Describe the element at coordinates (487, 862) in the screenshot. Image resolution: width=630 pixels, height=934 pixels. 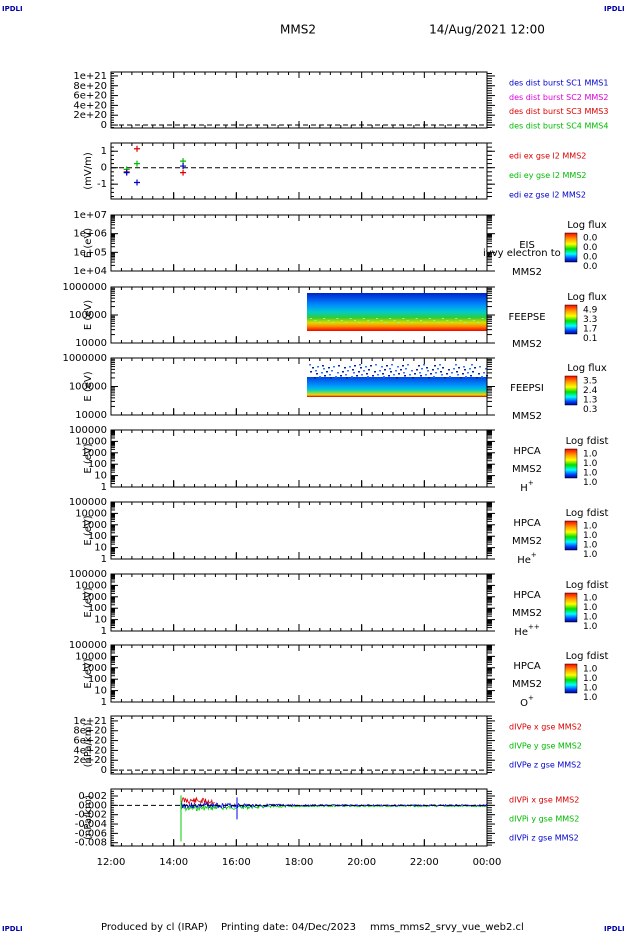
I see `x-tick-label: 00:00` at that location.